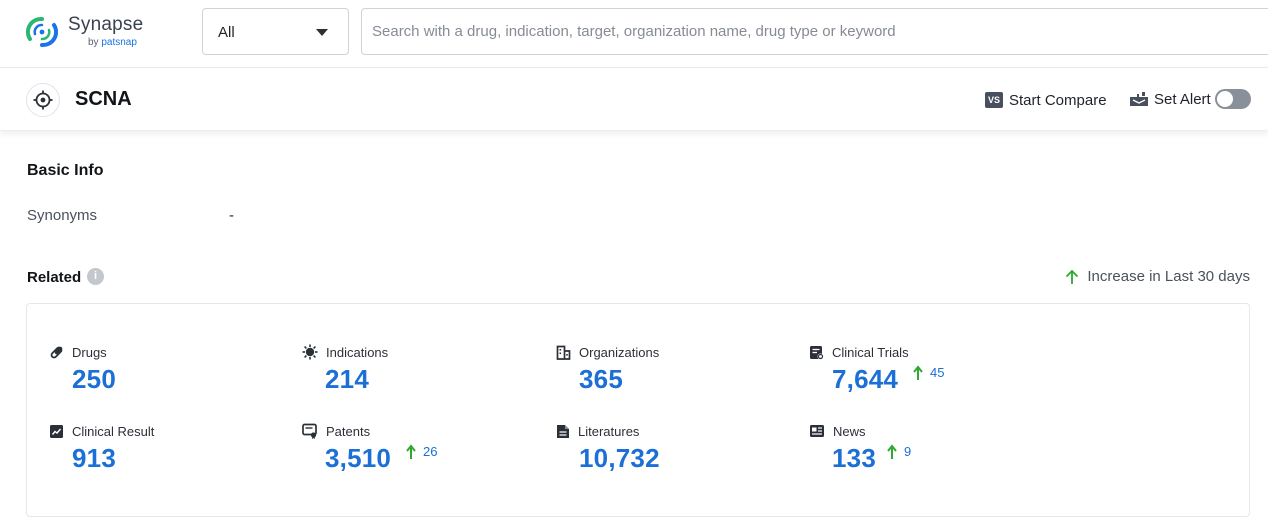  I want to click on brand-byline: by patsnap, so click(112, 42).